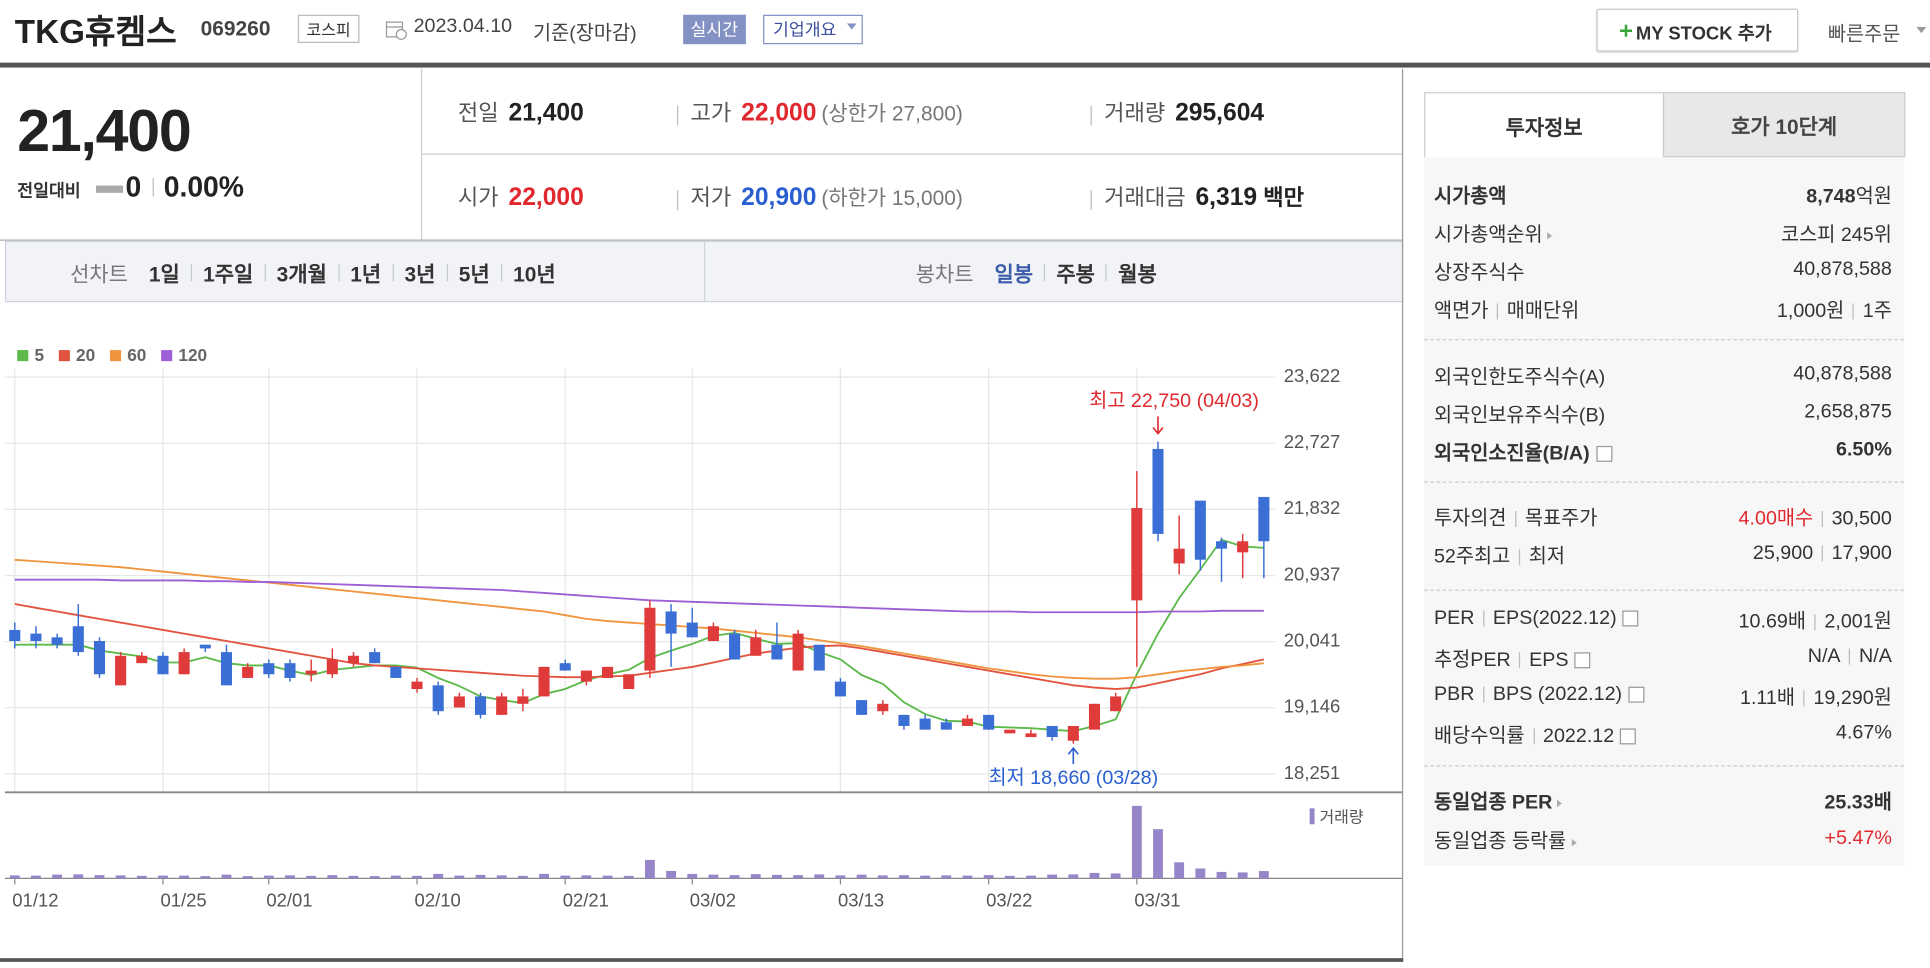  Describe the element at coordinates (714, 29) in the screenshot. I see `realtime-button: 실시간` at that location.